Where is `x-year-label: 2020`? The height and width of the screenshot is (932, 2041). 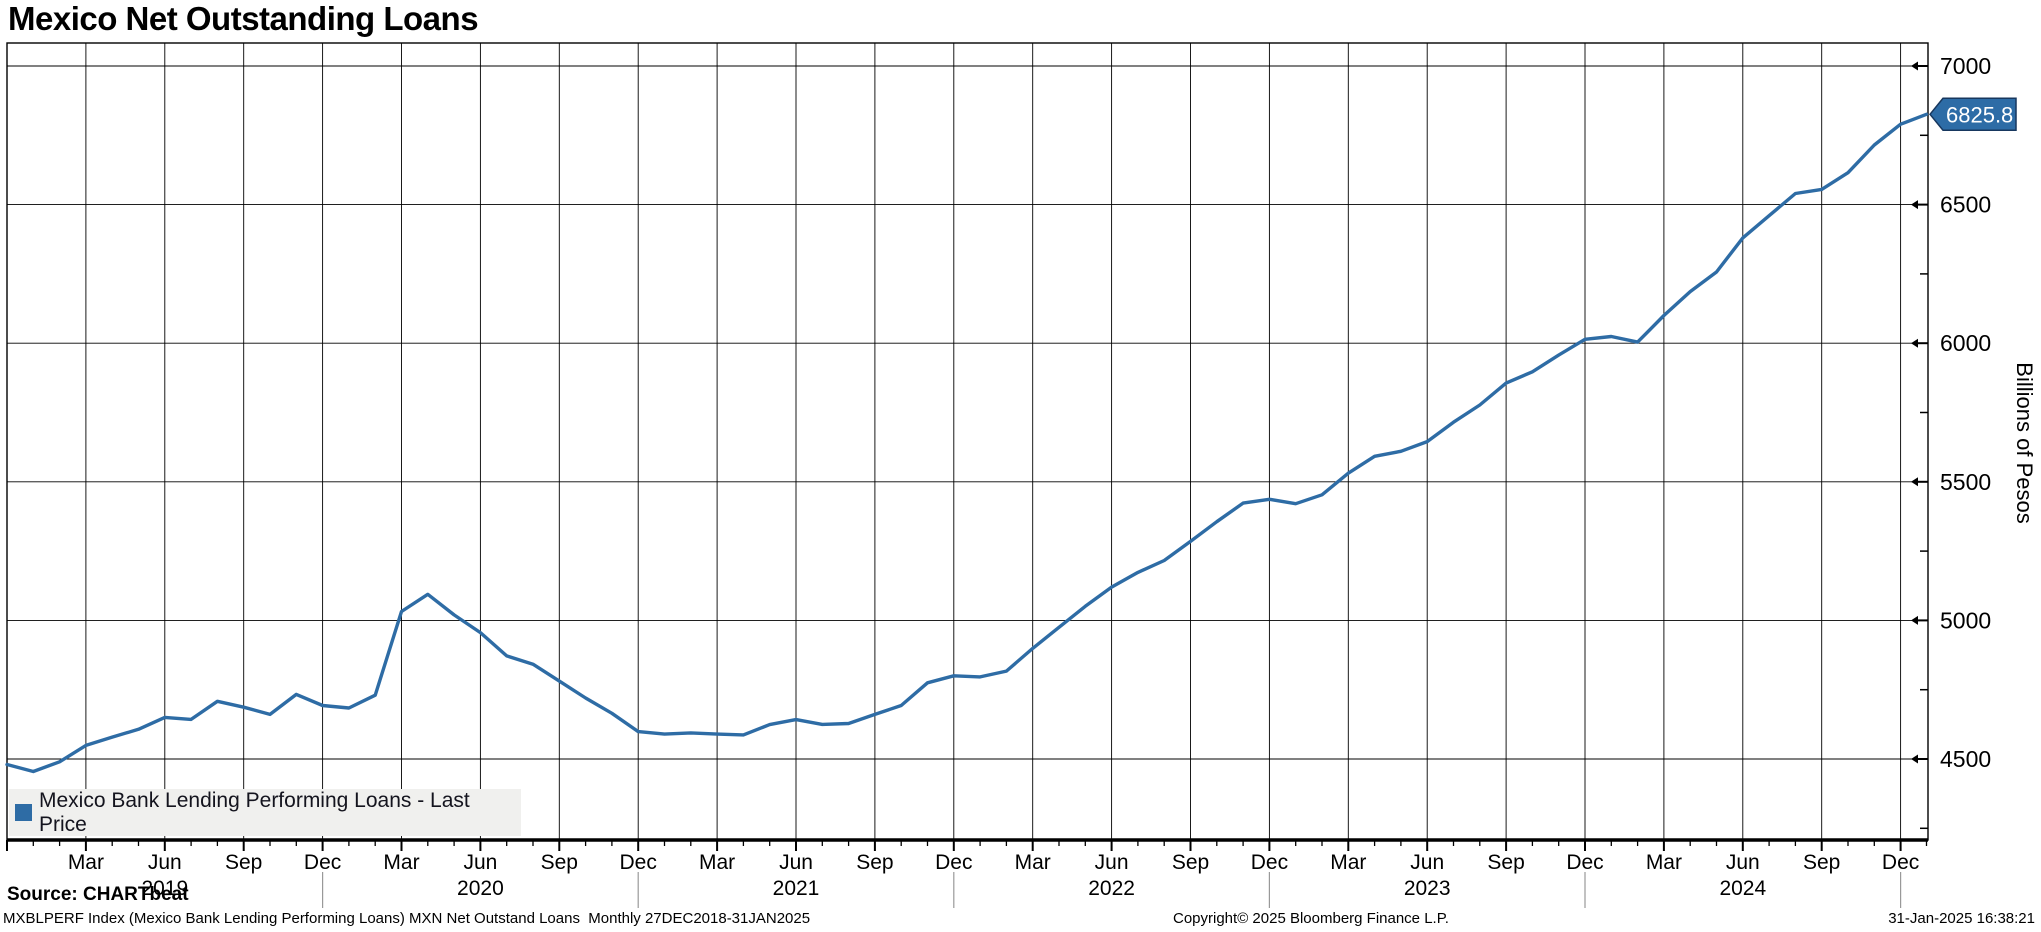
x-year-label: 2020 is located at coordinates (480, 888).